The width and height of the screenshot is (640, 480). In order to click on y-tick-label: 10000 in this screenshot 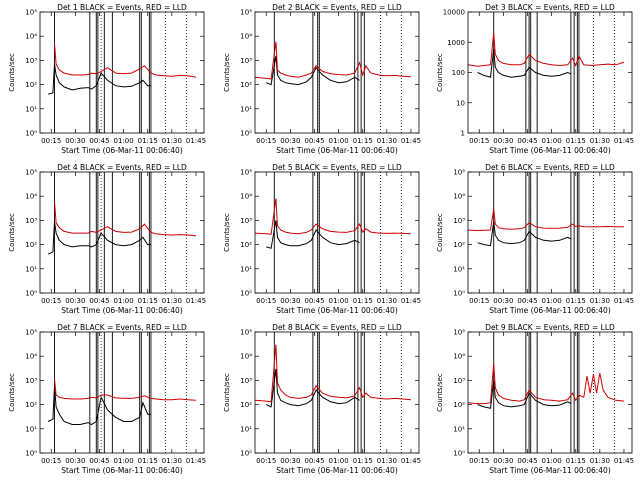, I will do `click(454, 13)`.